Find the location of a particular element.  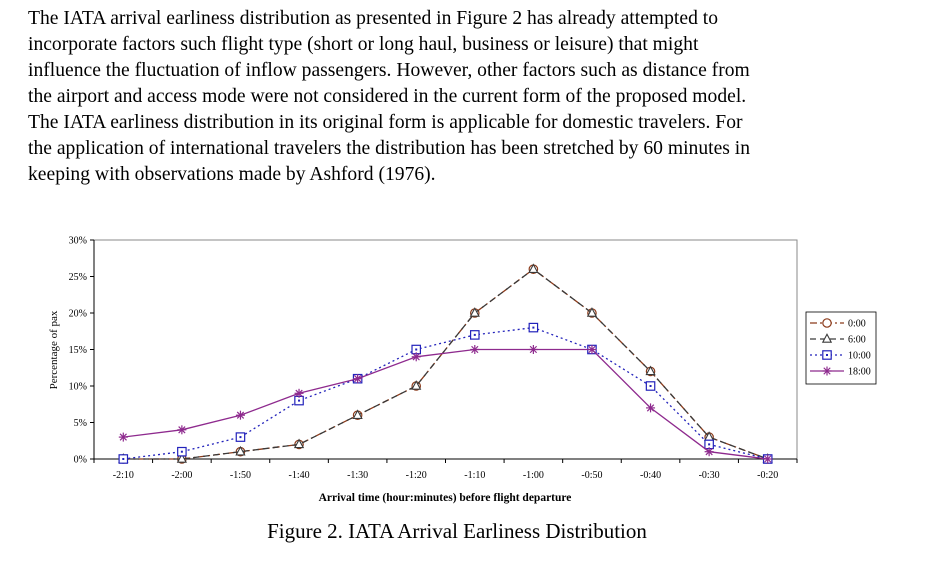

x-tick-label: -1:00 is located at coordinates (533, 475).